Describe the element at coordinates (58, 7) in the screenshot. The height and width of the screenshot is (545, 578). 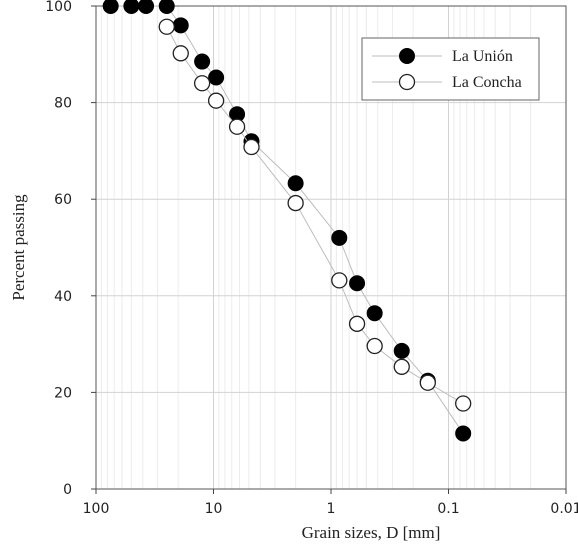
I see `y-tick-label: 100` at that location.